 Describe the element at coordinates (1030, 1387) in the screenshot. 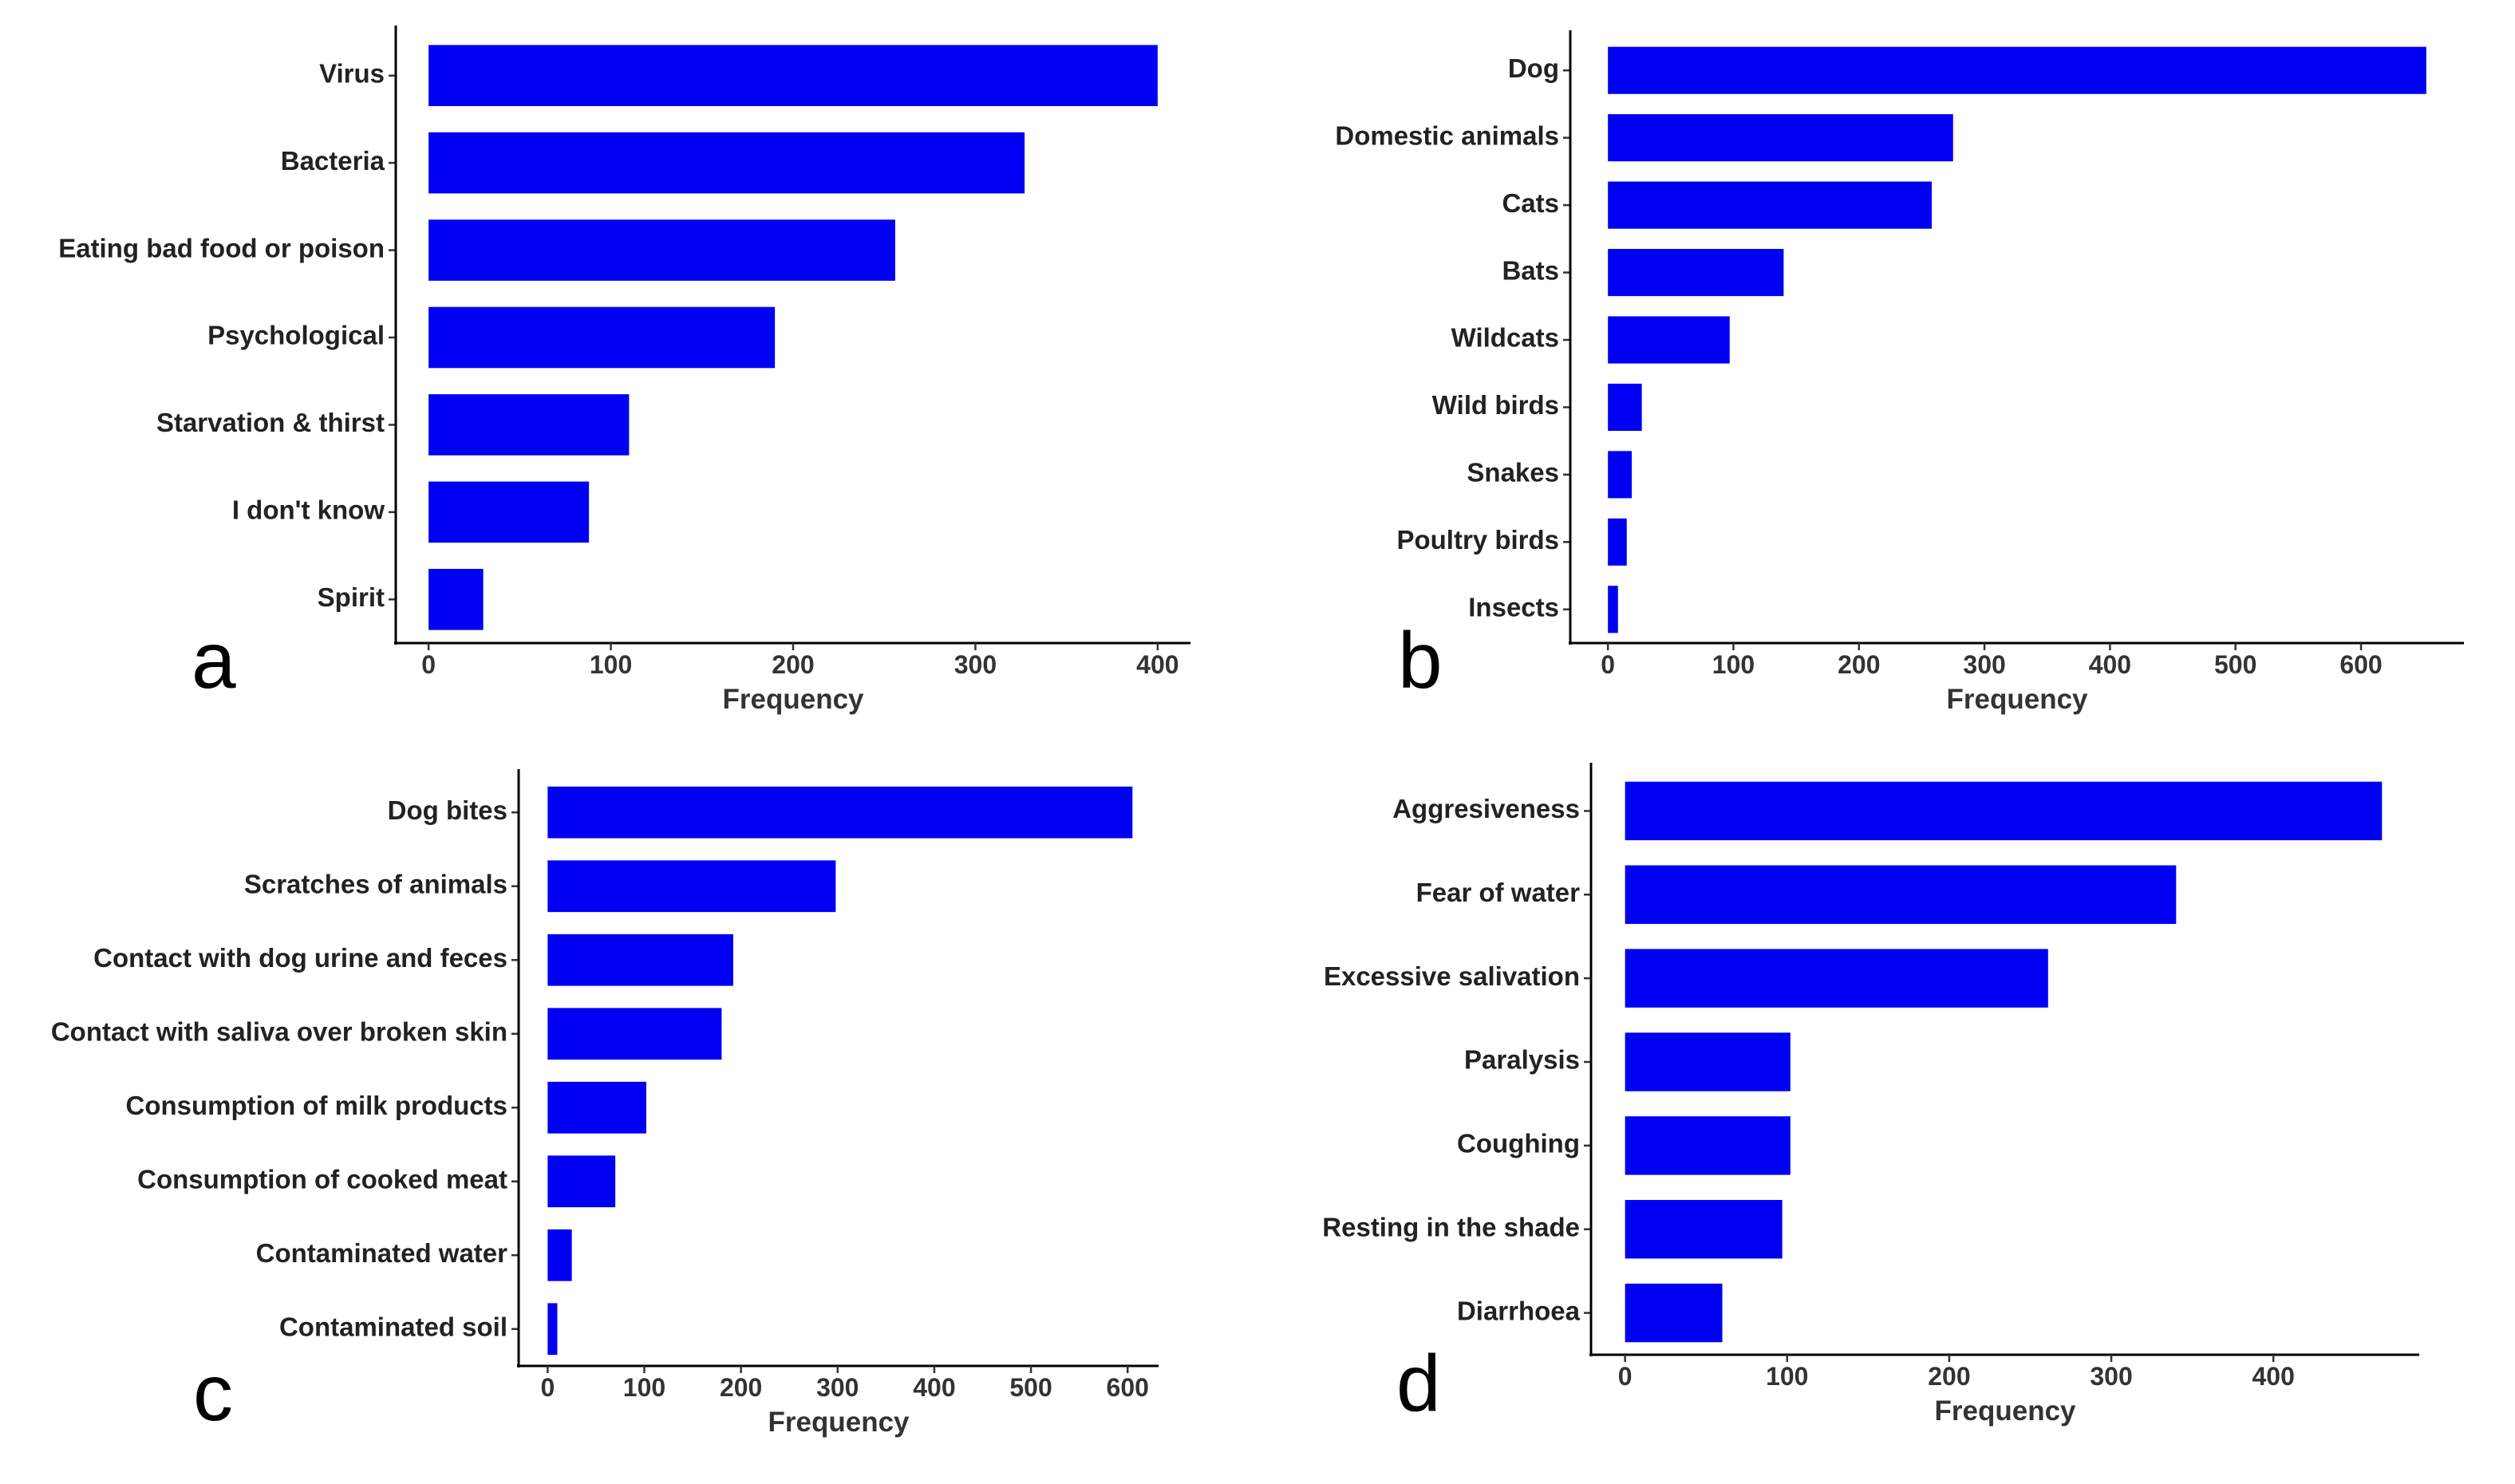

I see `x-tick-label-c-500: 500` at that location.